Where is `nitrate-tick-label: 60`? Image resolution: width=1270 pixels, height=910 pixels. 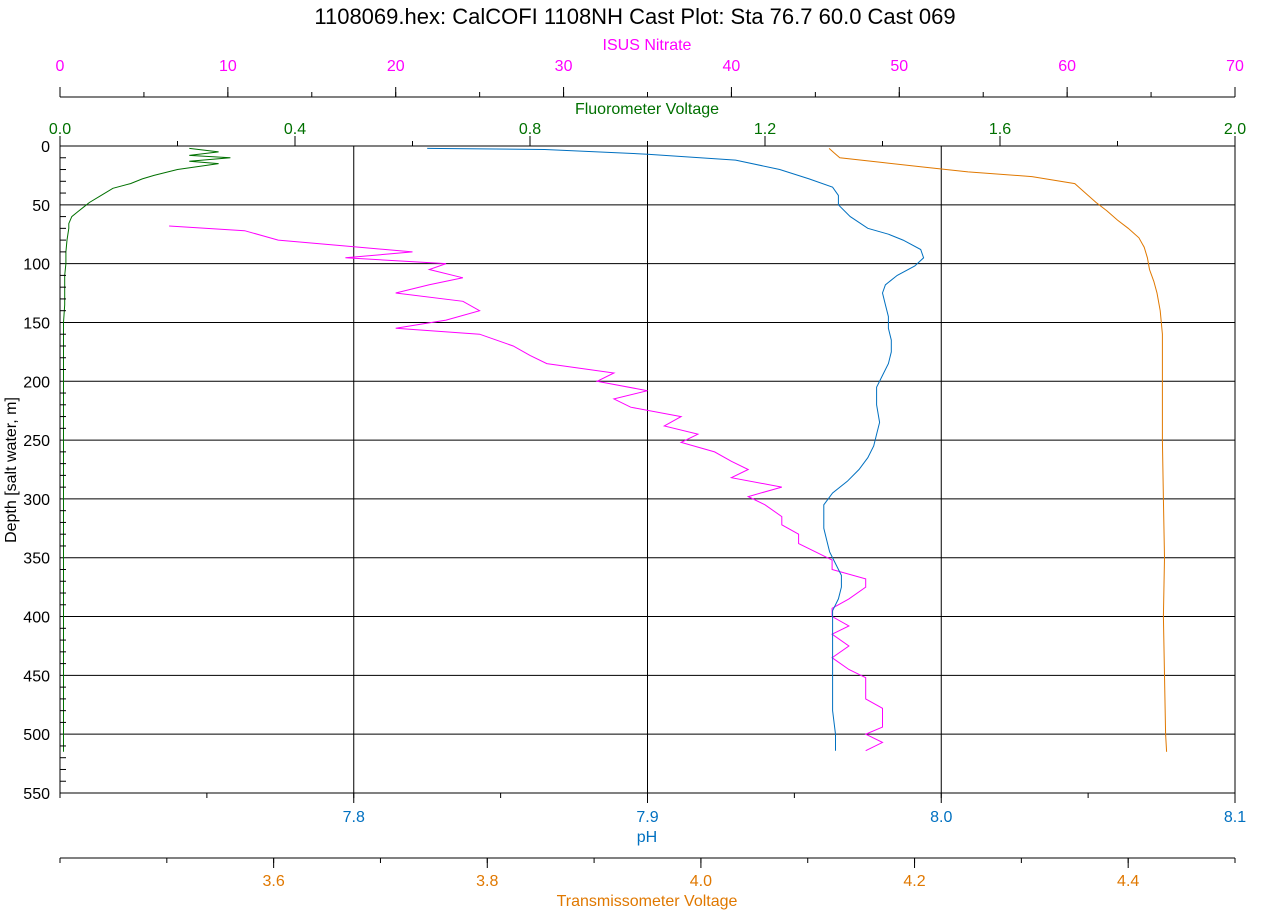 nitrate-tick-label: 60 is located at coordinates (1067, 66).